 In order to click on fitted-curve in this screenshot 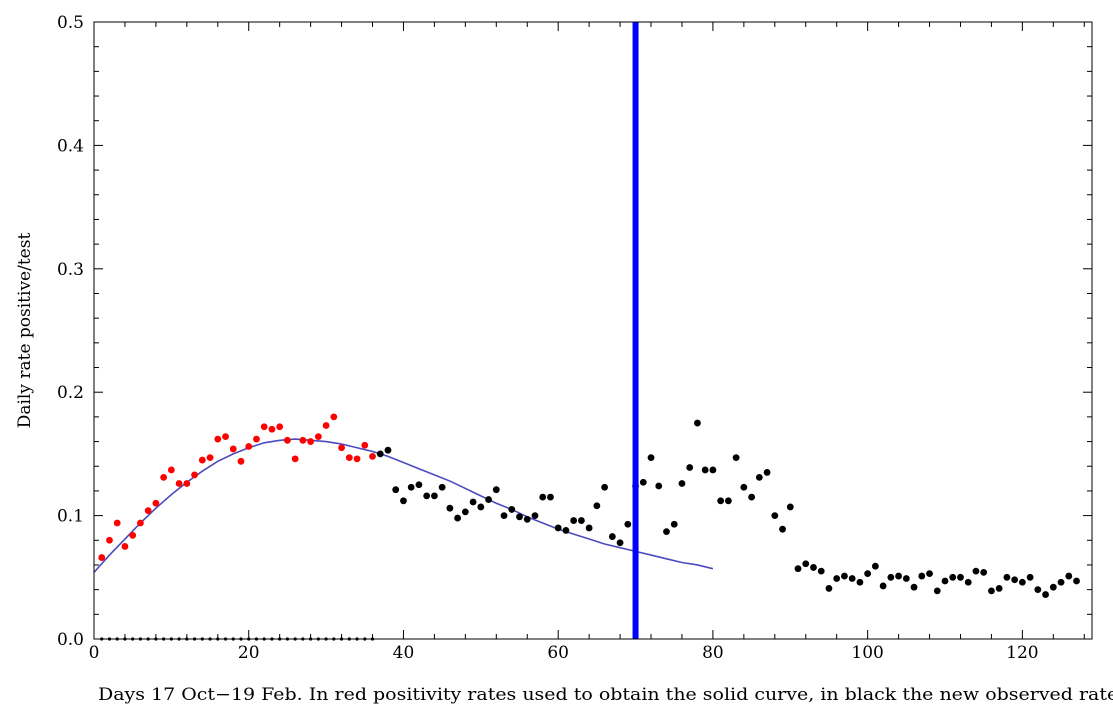, I will do `click(403, 505)`.